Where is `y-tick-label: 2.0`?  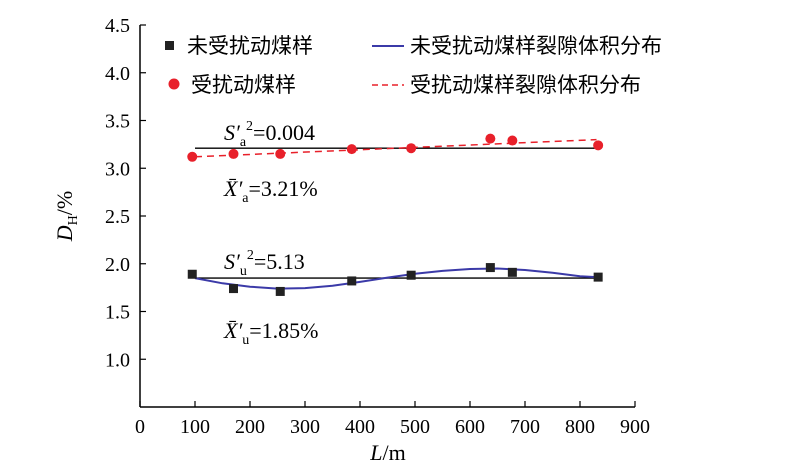 y-tick-label: 2.0 is located at coordinates (117, 265).